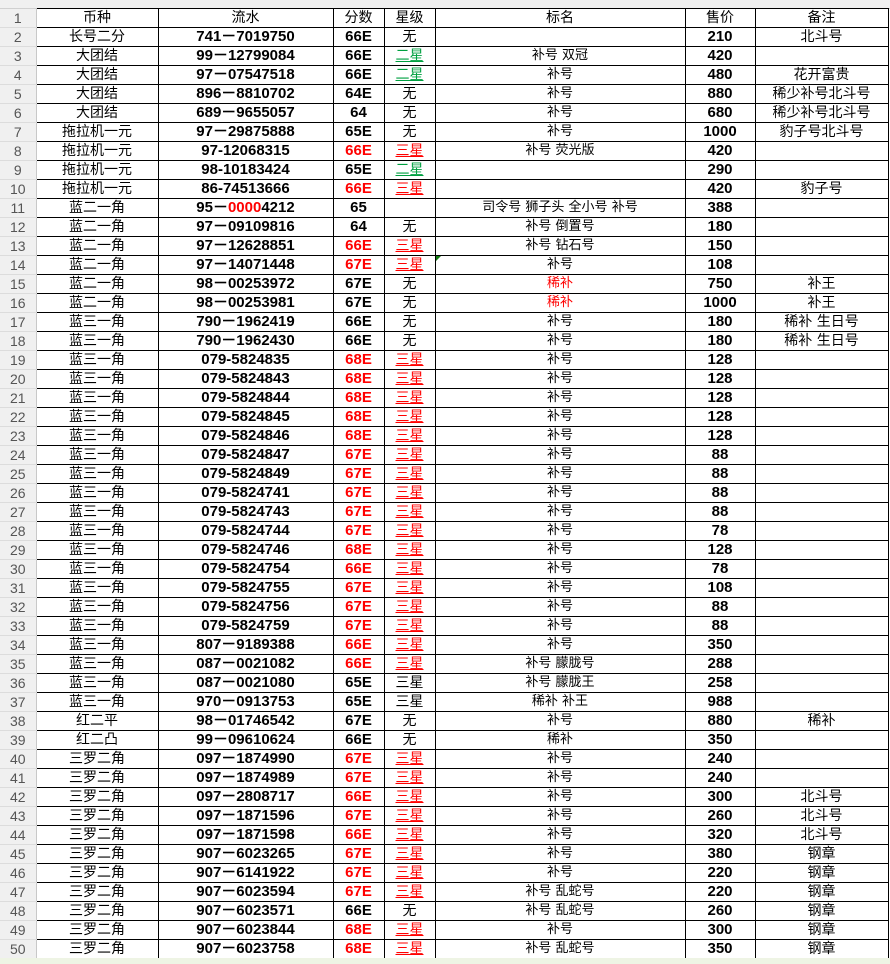 The image size is (890, 964). What do you see at coordinates (358, 170) in the screenshot?
I see `score-cell: 65E` at bounding box center [358, 170].